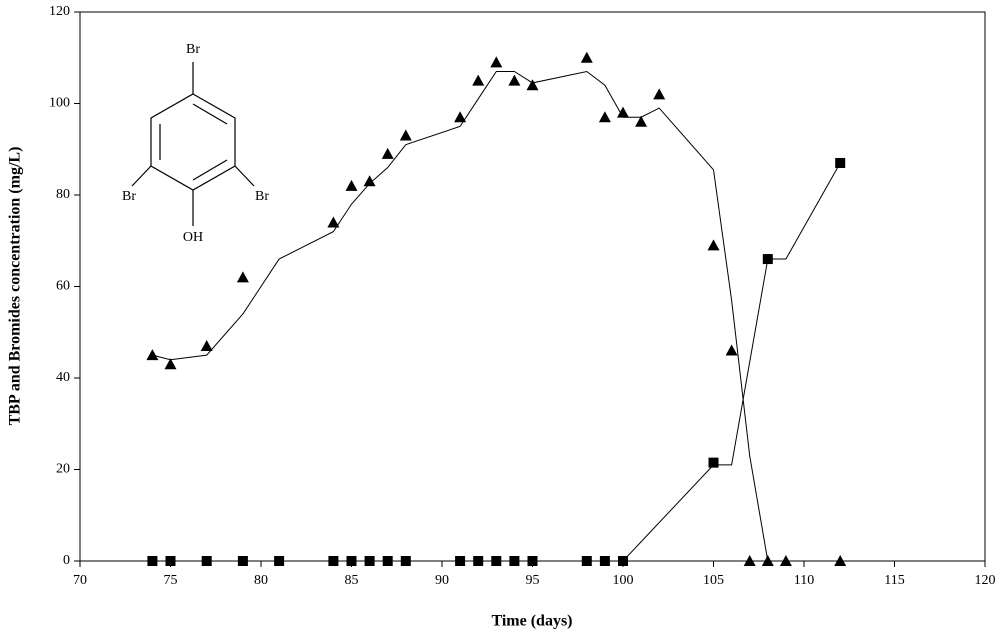 Image resolution: width=1000 pixels, height=640 pixels. What do you see at coordinates (442, 580) in the screenshot?
I see `x-tick-label: 90` at bounding box center [442, 580].